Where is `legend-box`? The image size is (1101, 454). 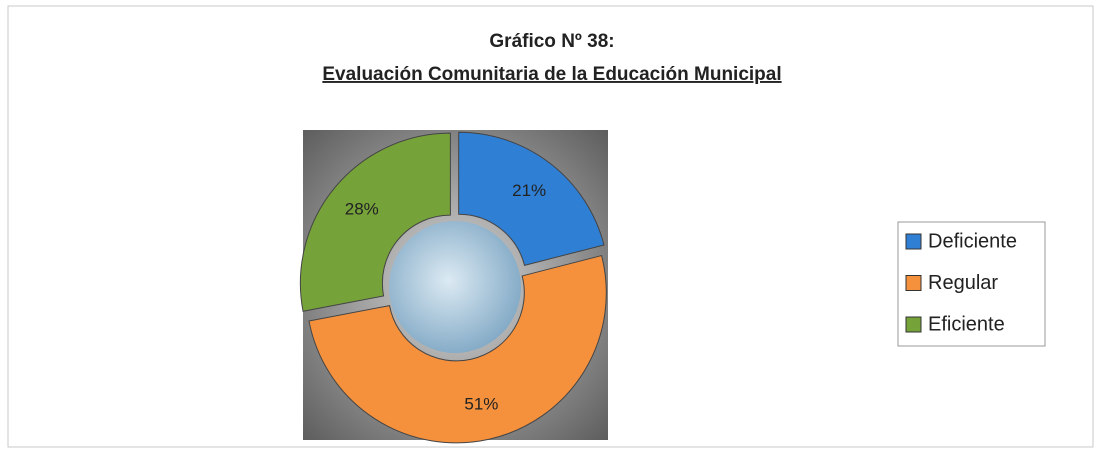
legend-box is located at coordinates (971, 284).